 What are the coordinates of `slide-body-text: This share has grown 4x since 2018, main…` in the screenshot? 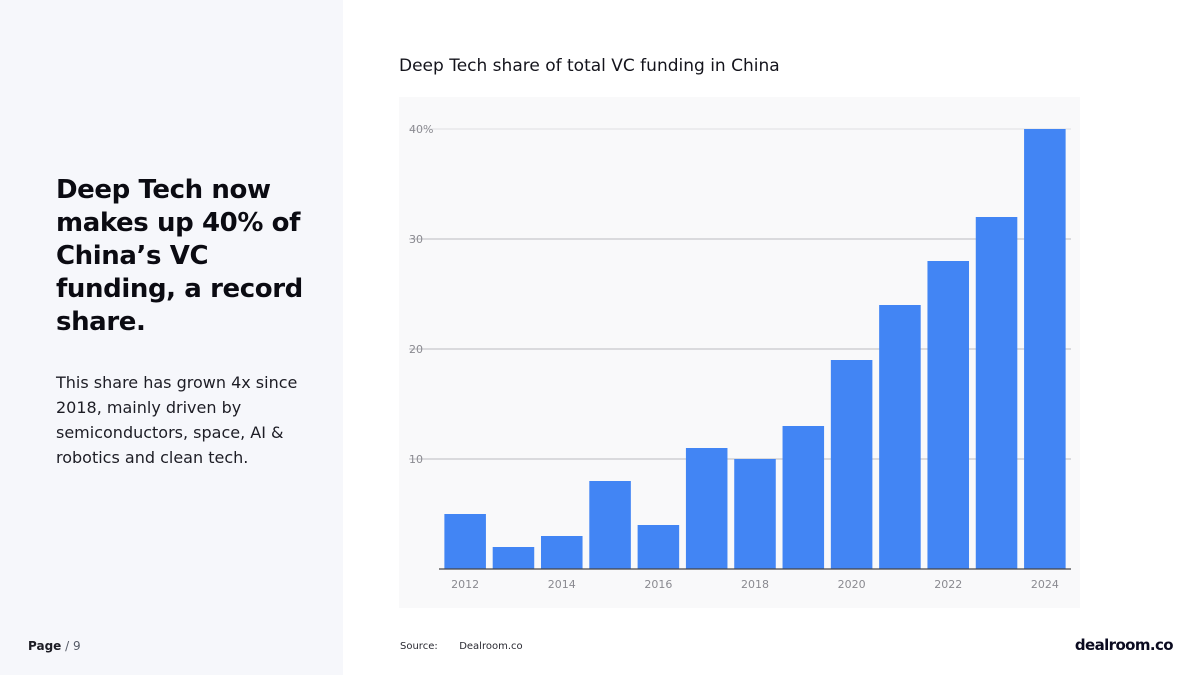 It's located at (177, 420).